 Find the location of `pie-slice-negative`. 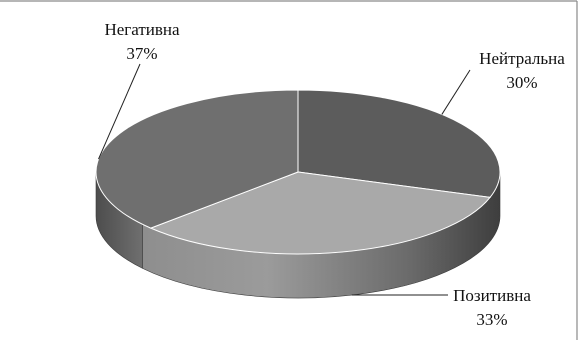

pie-slice-negative is located at coordinates (197, 159).